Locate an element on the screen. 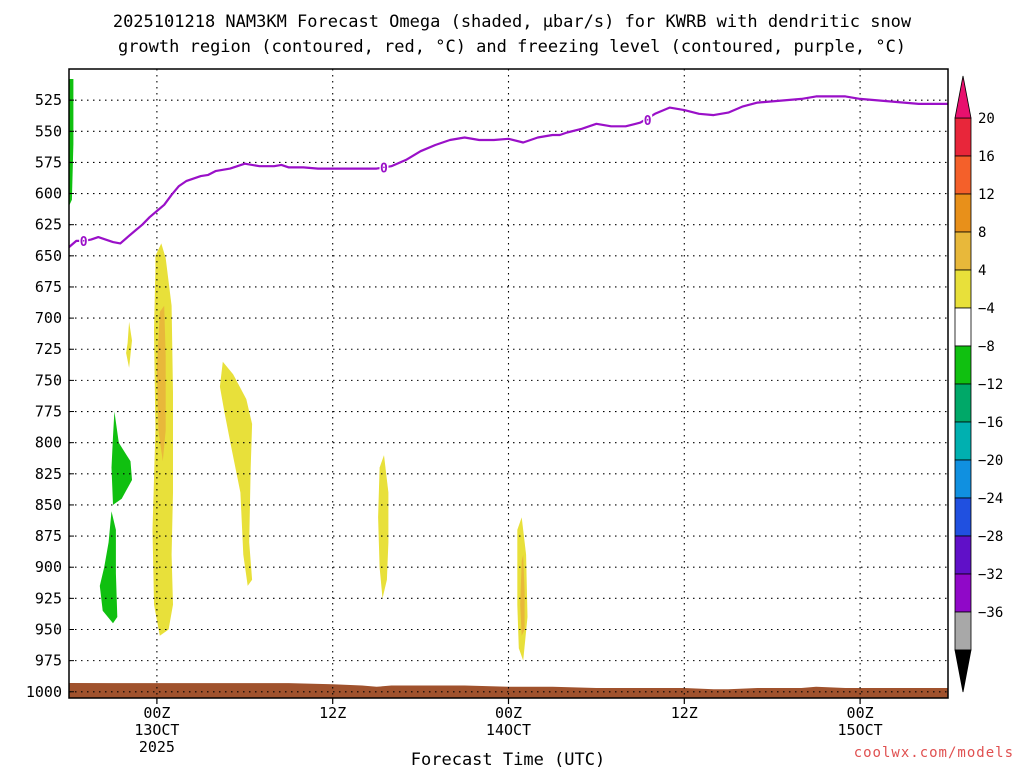 This screenshot has height=768, width=1024. y-tick-label-675: 675 is located at coordinates (48, 287).